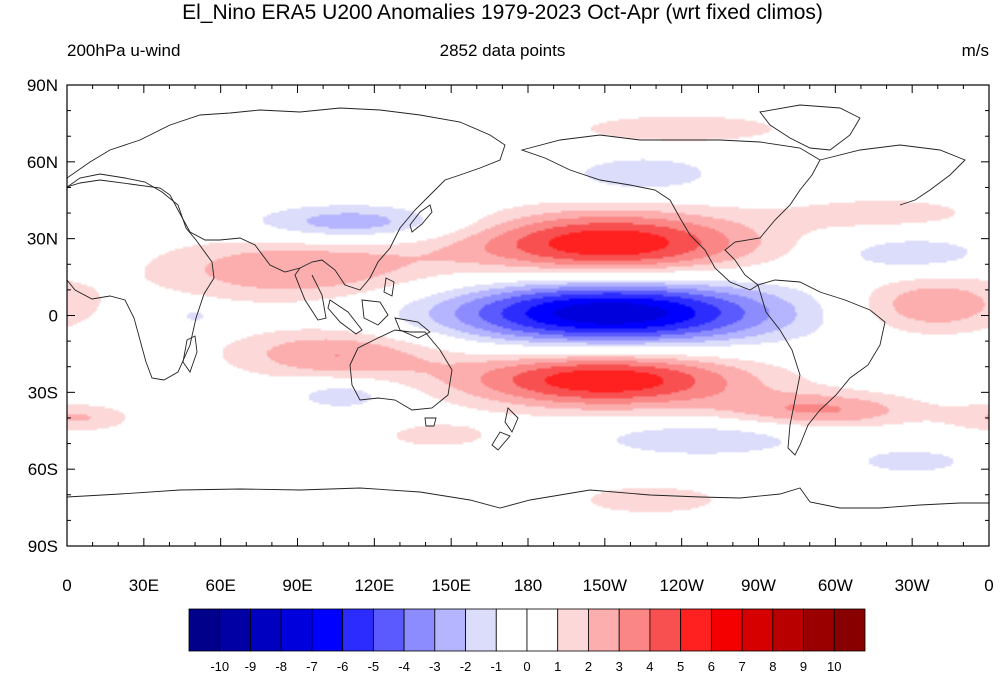  What do you see at coordinates (681, 585) in the screenshot?
I see `lon-tick-label: 120W` at bounding box center [681, 585].